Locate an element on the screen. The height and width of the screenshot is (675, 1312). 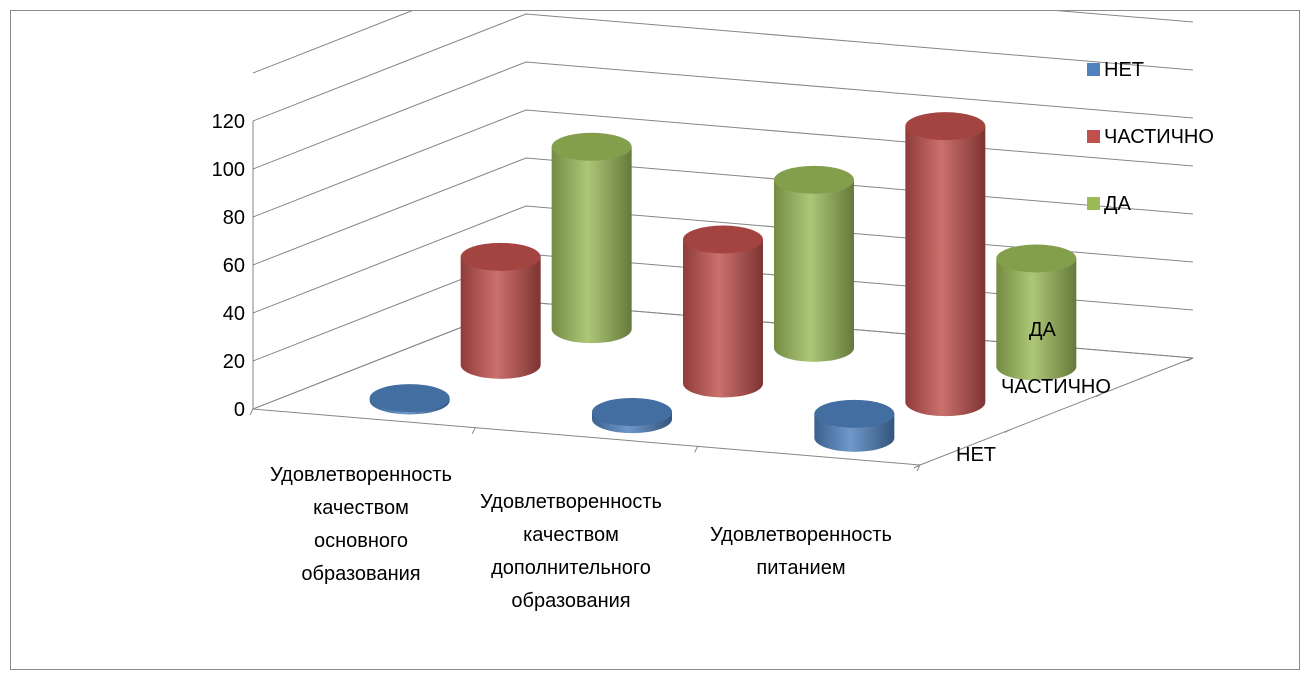
legend-label: ДА is located at coordinates (1118, 204).